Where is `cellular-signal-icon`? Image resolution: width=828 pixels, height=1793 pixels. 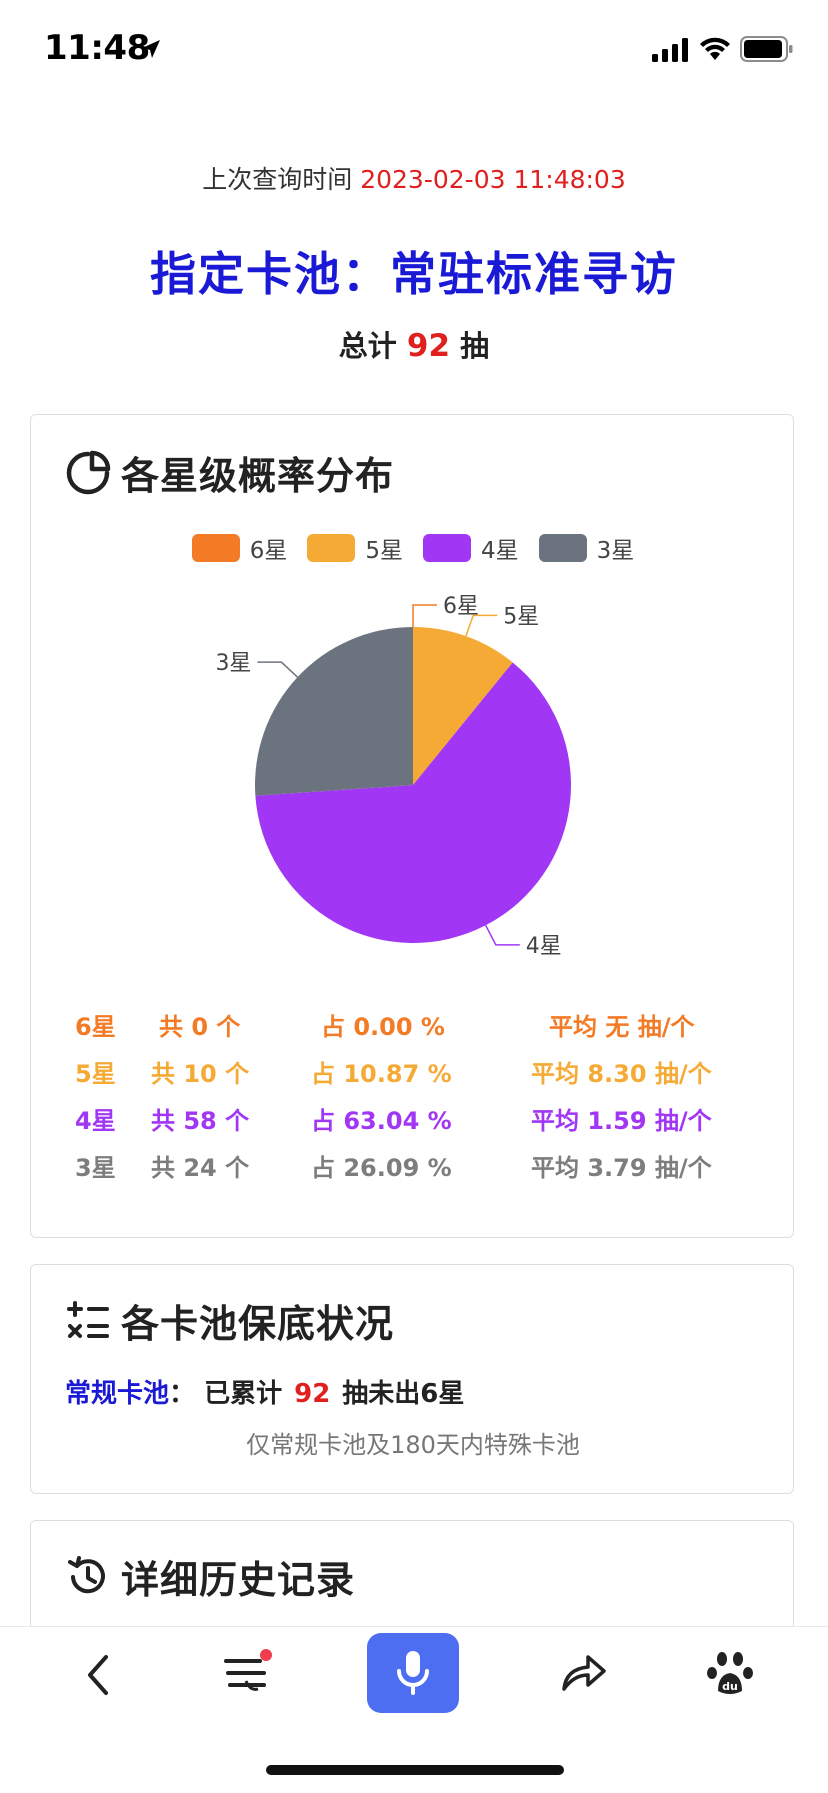 cellular-signal-icon is located at coordinates (670, 50).